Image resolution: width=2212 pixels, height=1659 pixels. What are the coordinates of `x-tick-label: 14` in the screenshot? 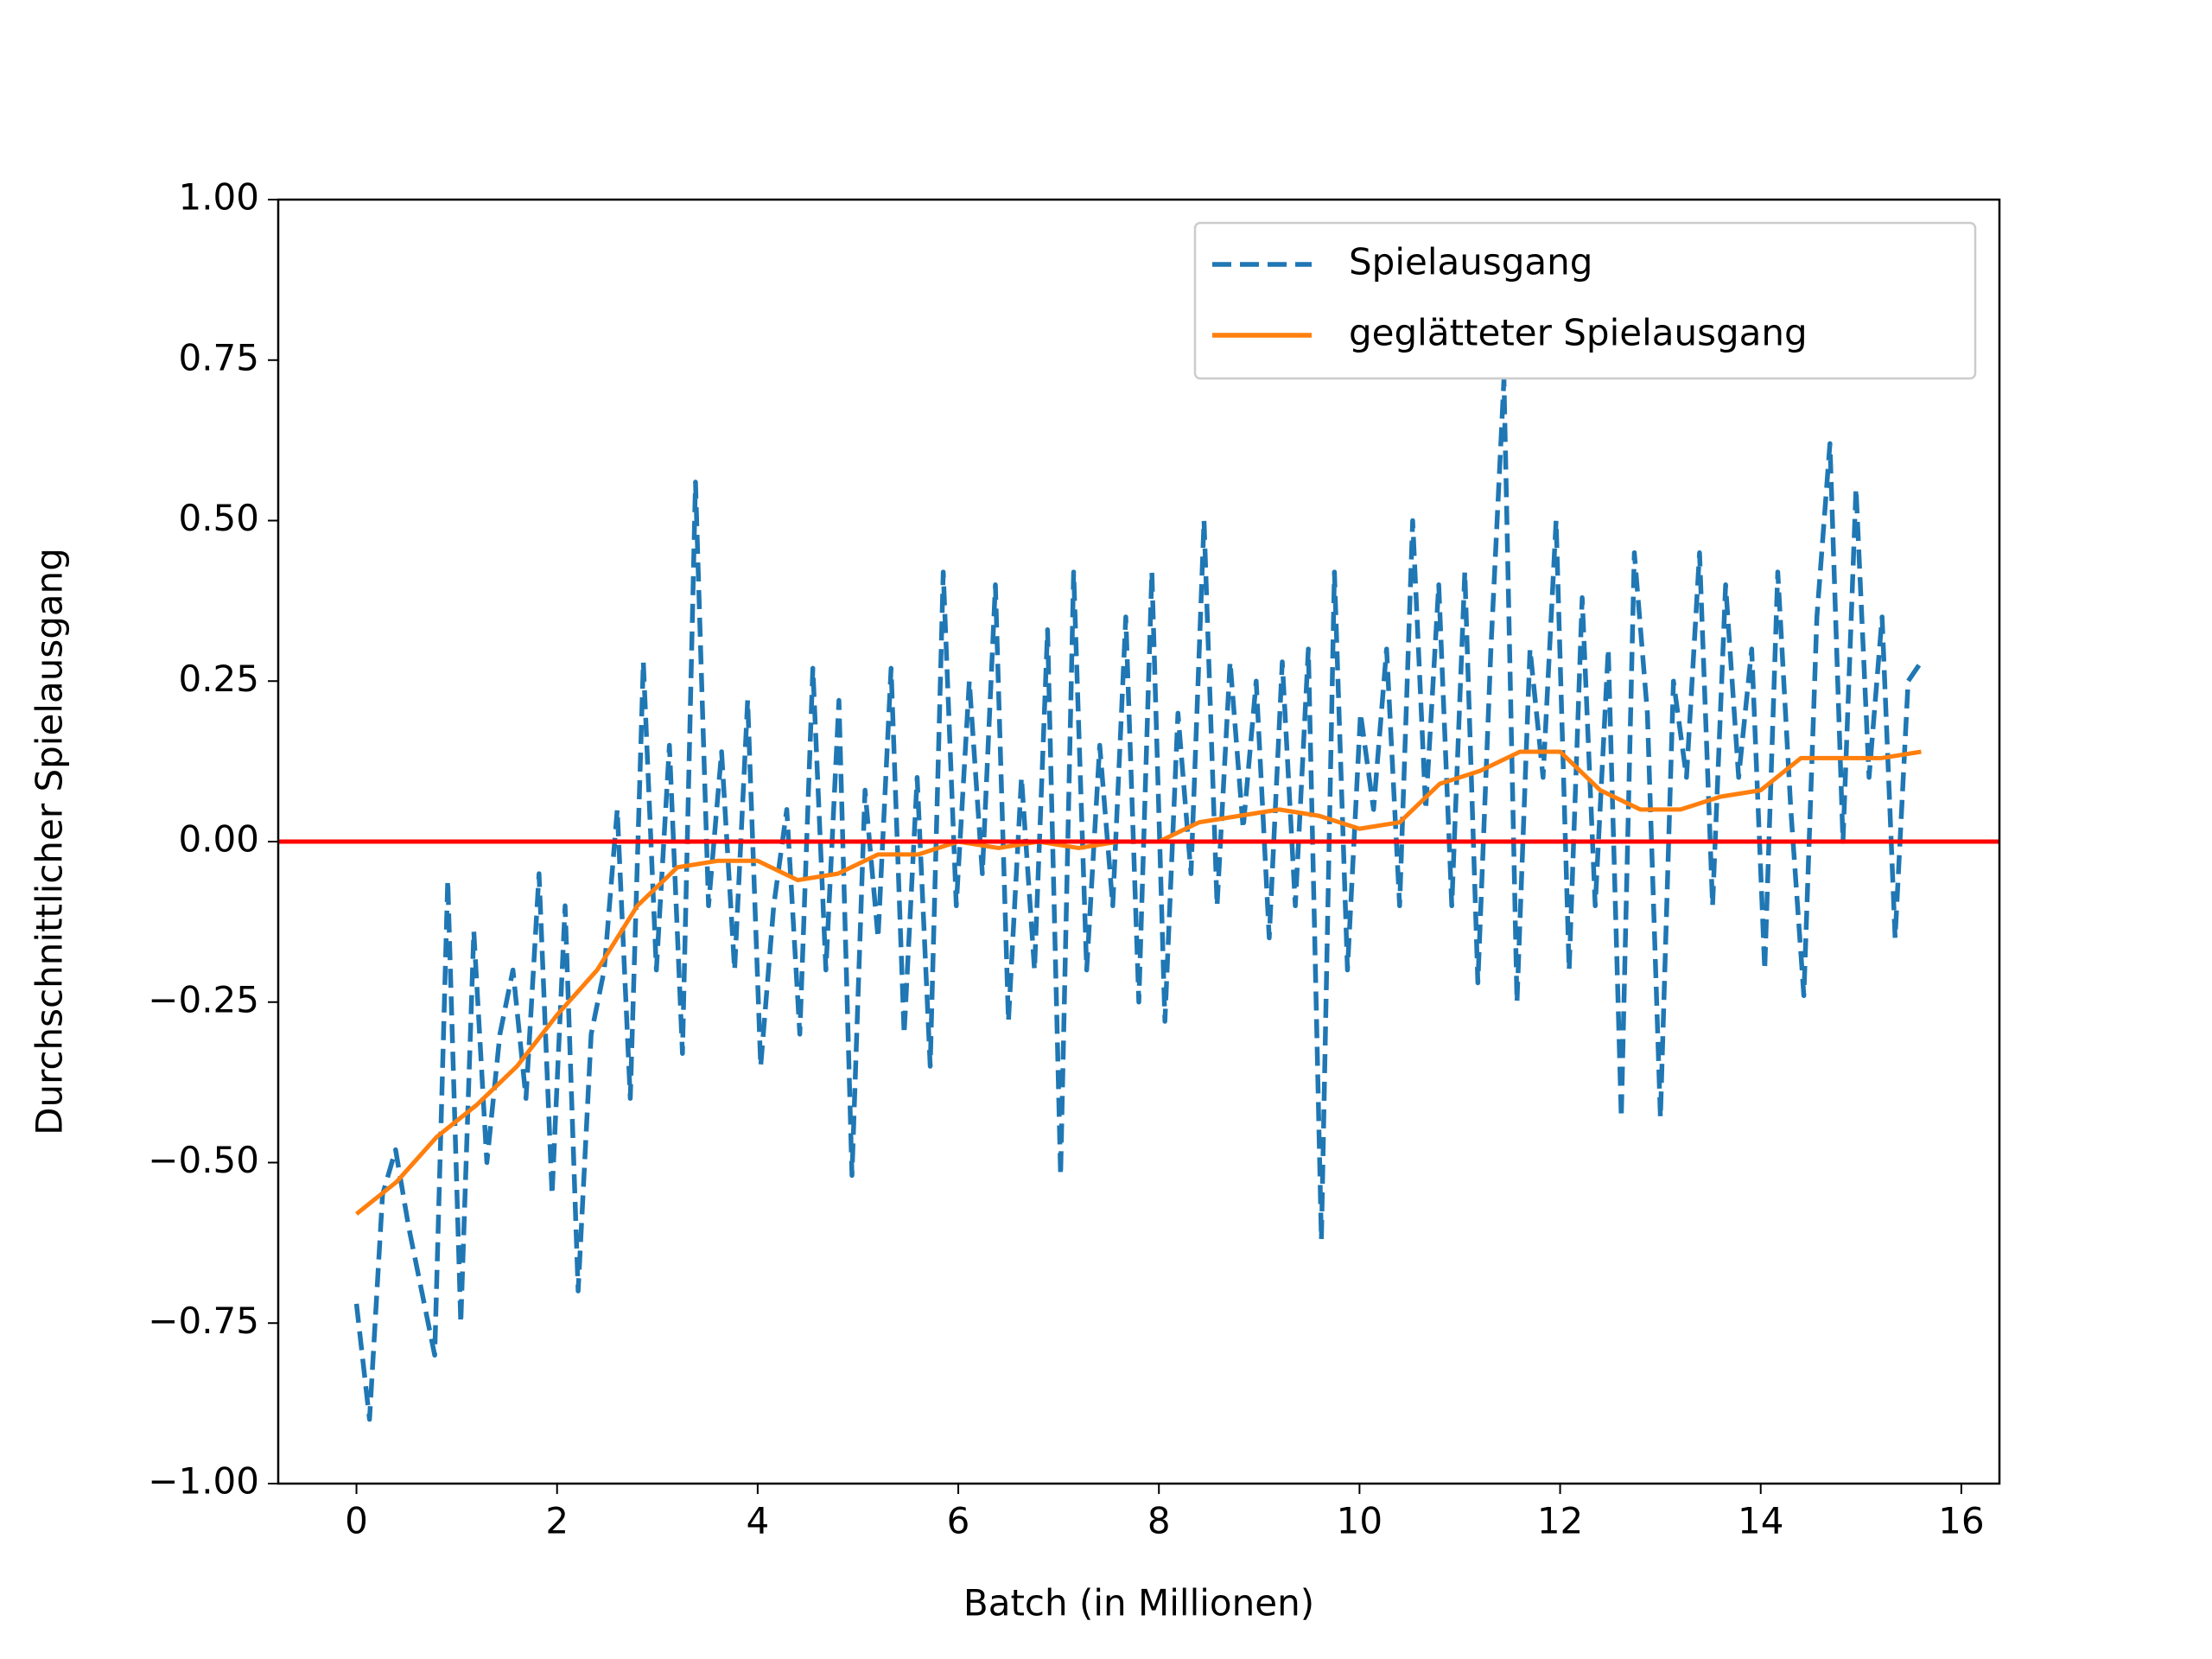 It's located at (1760, 1521).